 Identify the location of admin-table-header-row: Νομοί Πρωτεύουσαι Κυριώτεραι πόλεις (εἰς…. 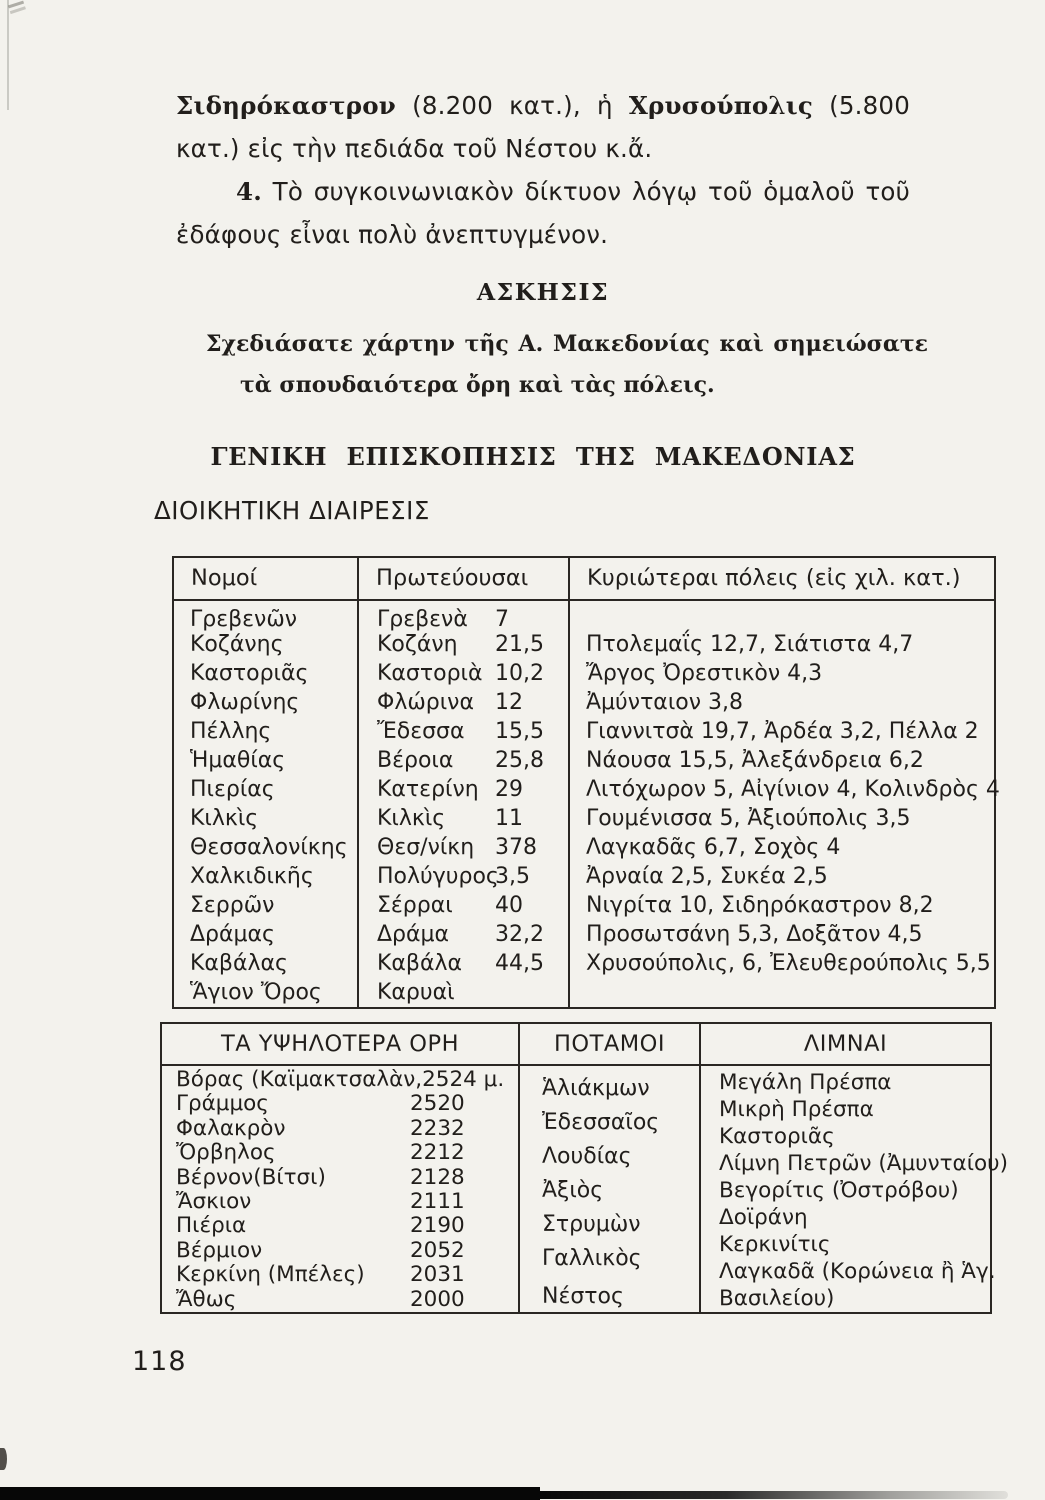
(584, 579).